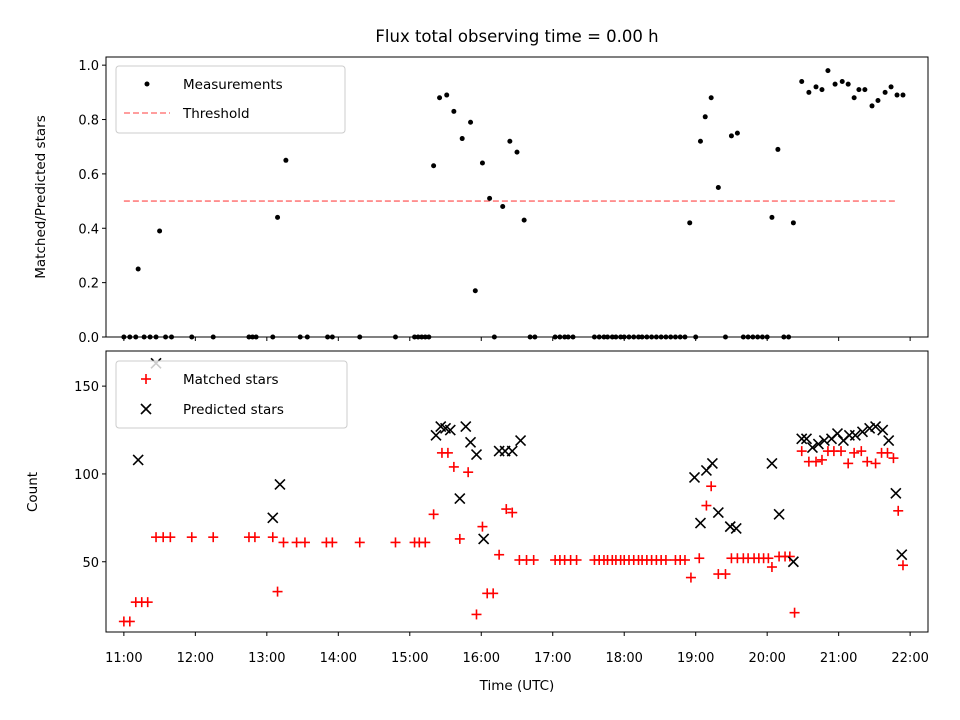  Describe the element at coordinates (623, 658) in the screenshot. I see `x-tick-label: 18:00` at that location.